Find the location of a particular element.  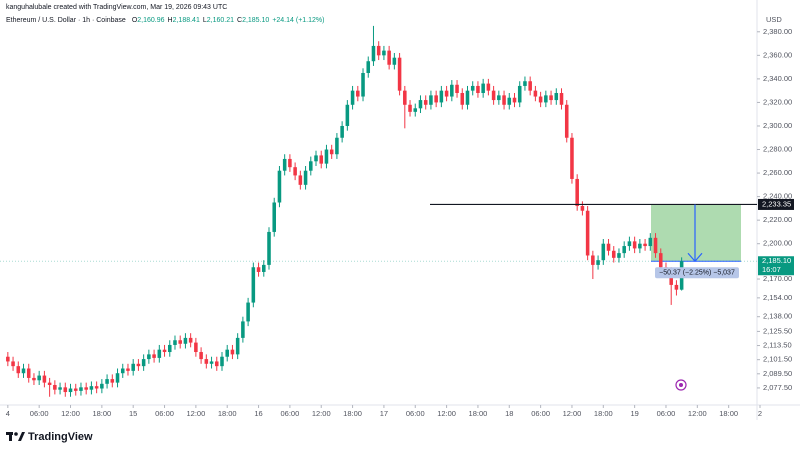

x-tick-label: 4 is located at coordinates (8, 413).